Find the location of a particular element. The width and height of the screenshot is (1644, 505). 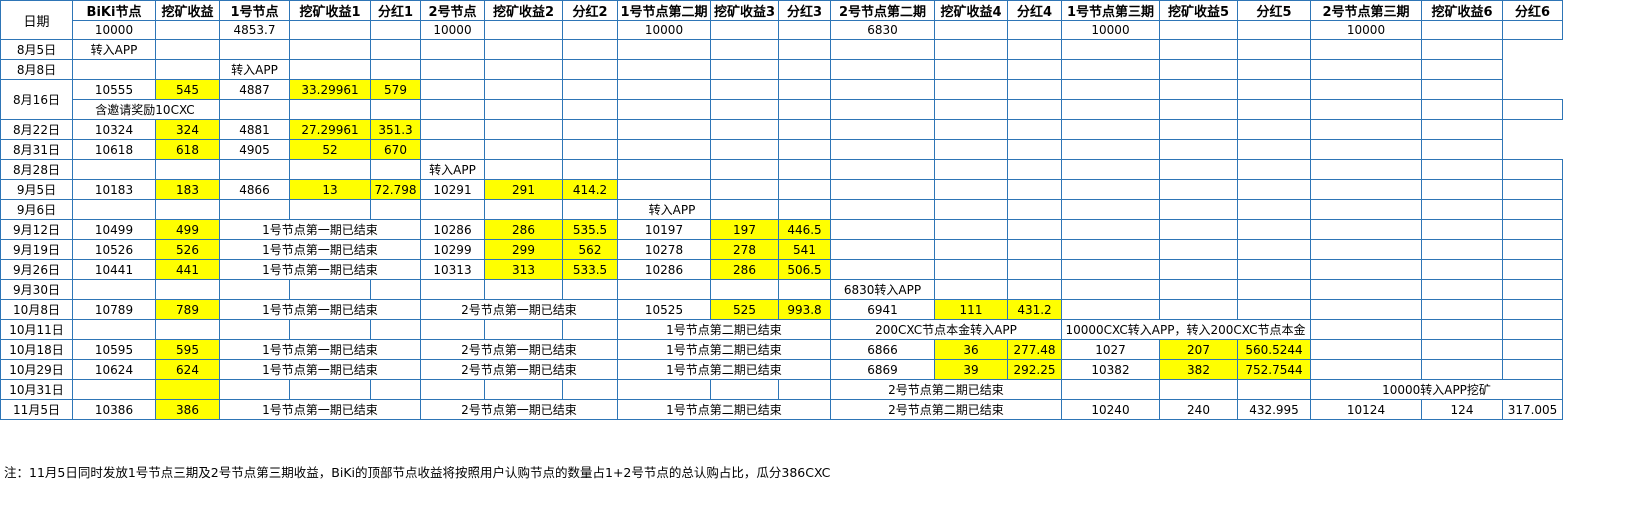

header-mining1: 挖矿收益1 is located at coordinates (330, 10).